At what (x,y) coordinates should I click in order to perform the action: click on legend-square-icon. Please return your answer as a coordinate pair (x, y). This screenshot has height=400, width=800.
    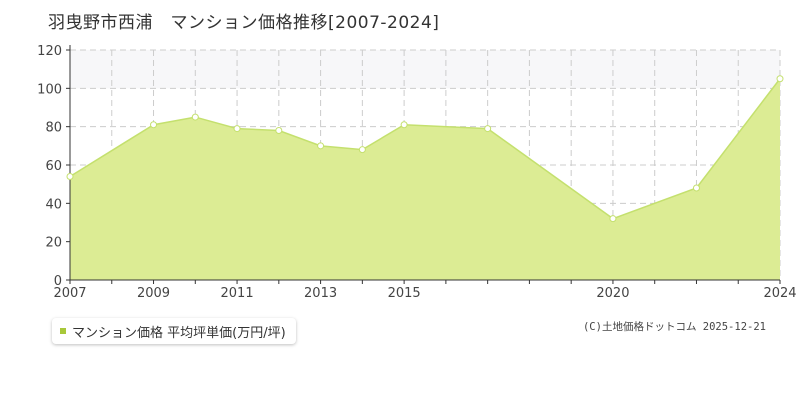
    Looking at the image, I should click on (63, 331).